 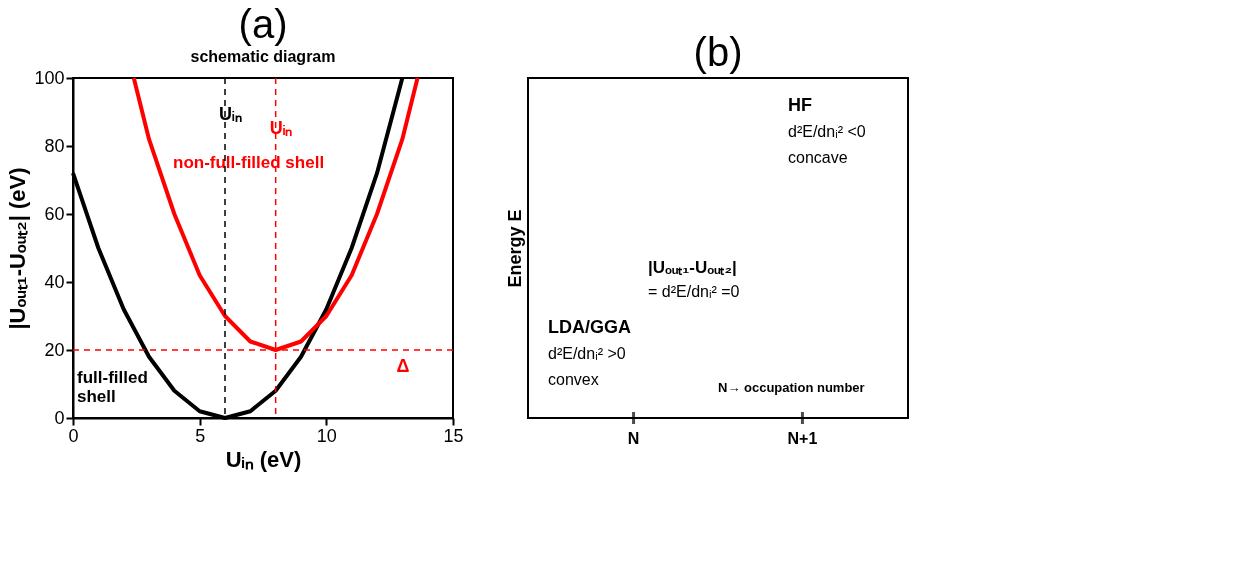 I want to click on category-label: N, so click(x=633, y=438).